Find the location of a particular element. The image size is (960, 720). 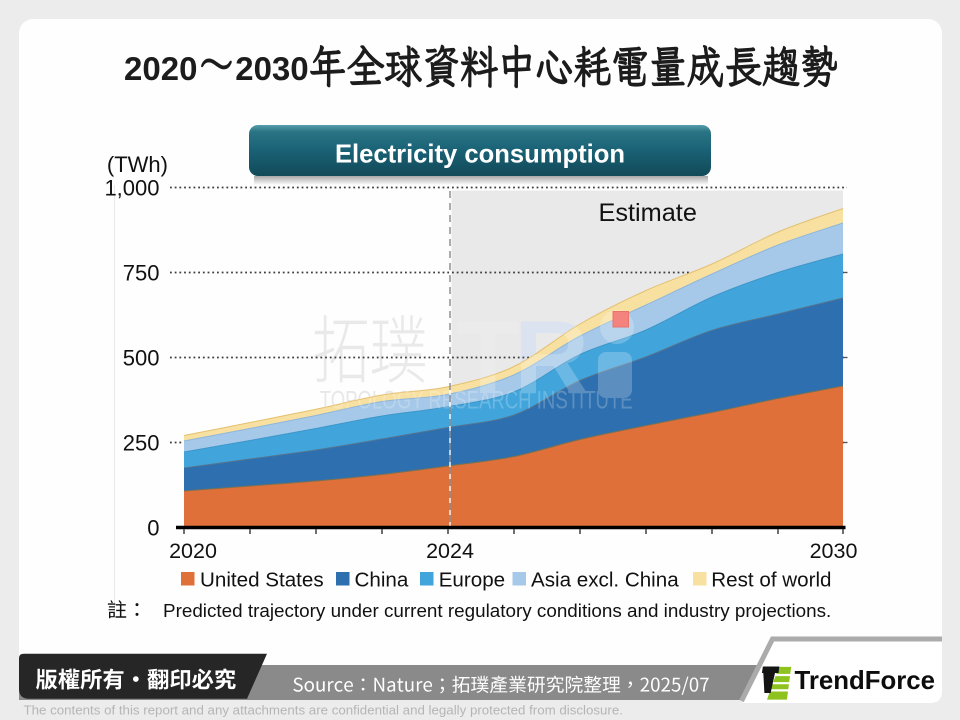

svg-text: 2024 is located at coordinates (450, 551).